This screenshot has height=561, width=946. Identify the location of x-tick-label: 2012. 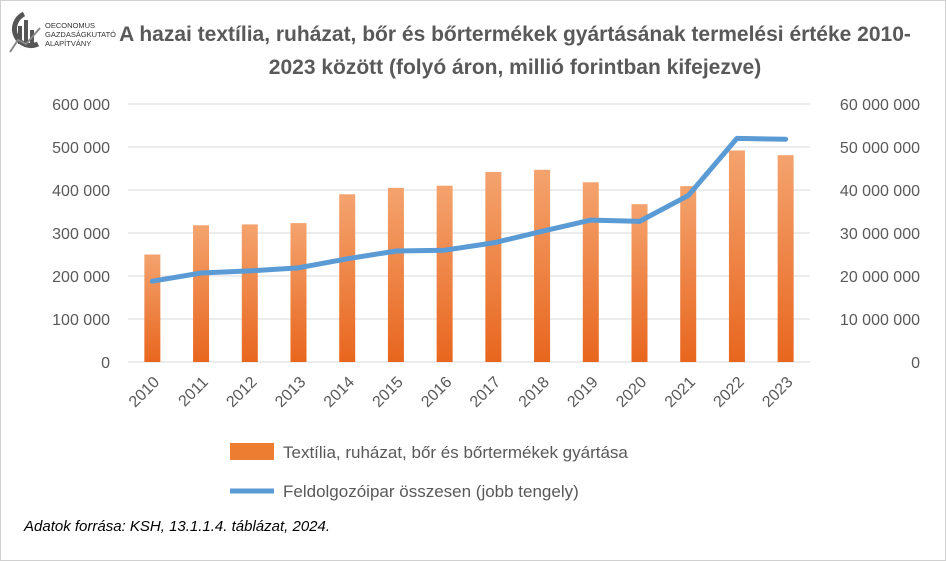
(241, 392).